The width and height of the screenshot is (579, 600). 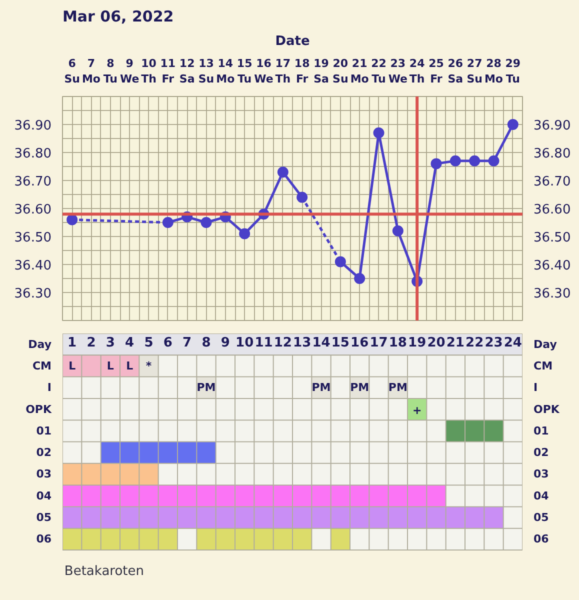 What do you see at coordinates (187, 71) in the screenshot?
I see `x-tick-label: 12 Sa` at bounding box center [187, 71].